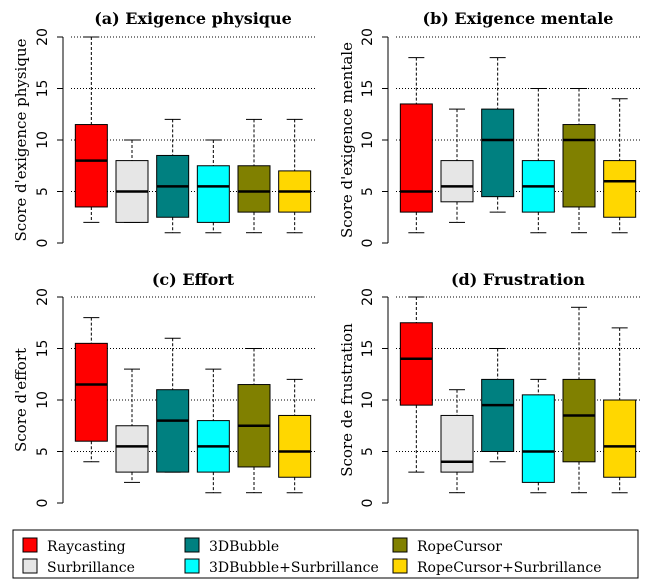  What do you see at coordinates (518, 18) in the screenshot?
I see `panel-title: (b) Exigence mentale` at bounding box center [518, 18].